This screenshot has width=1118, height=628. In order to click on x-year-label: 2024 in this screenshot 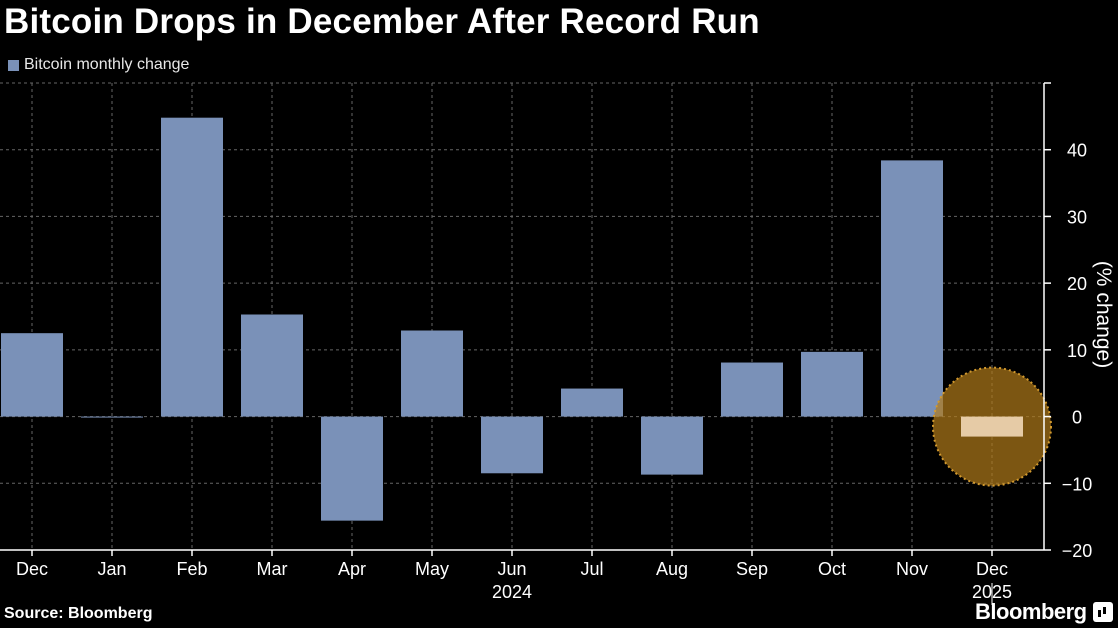, I will do `click(512, 592)`.